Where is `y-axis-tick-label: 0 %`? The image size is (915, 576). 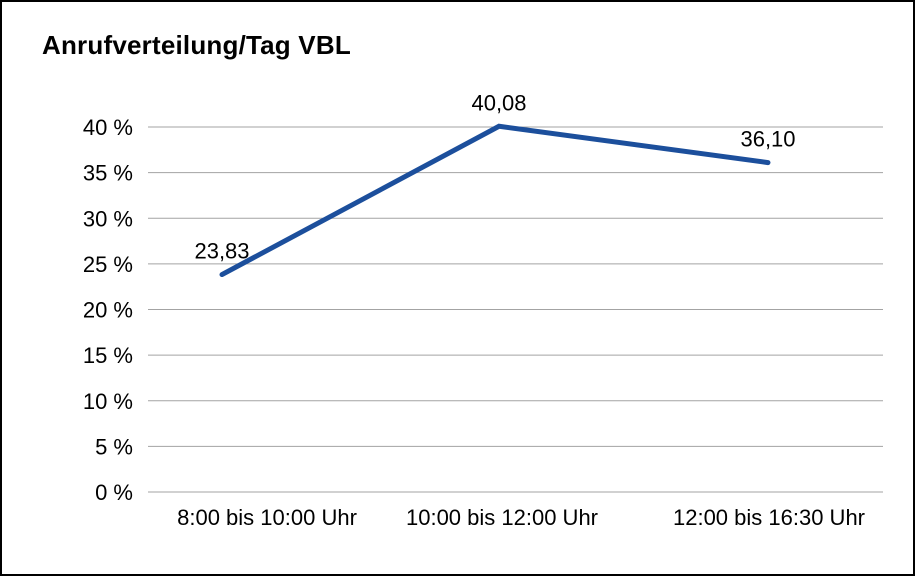
y-axis-tick-label: 0 % is located at coordinates (114, 492).